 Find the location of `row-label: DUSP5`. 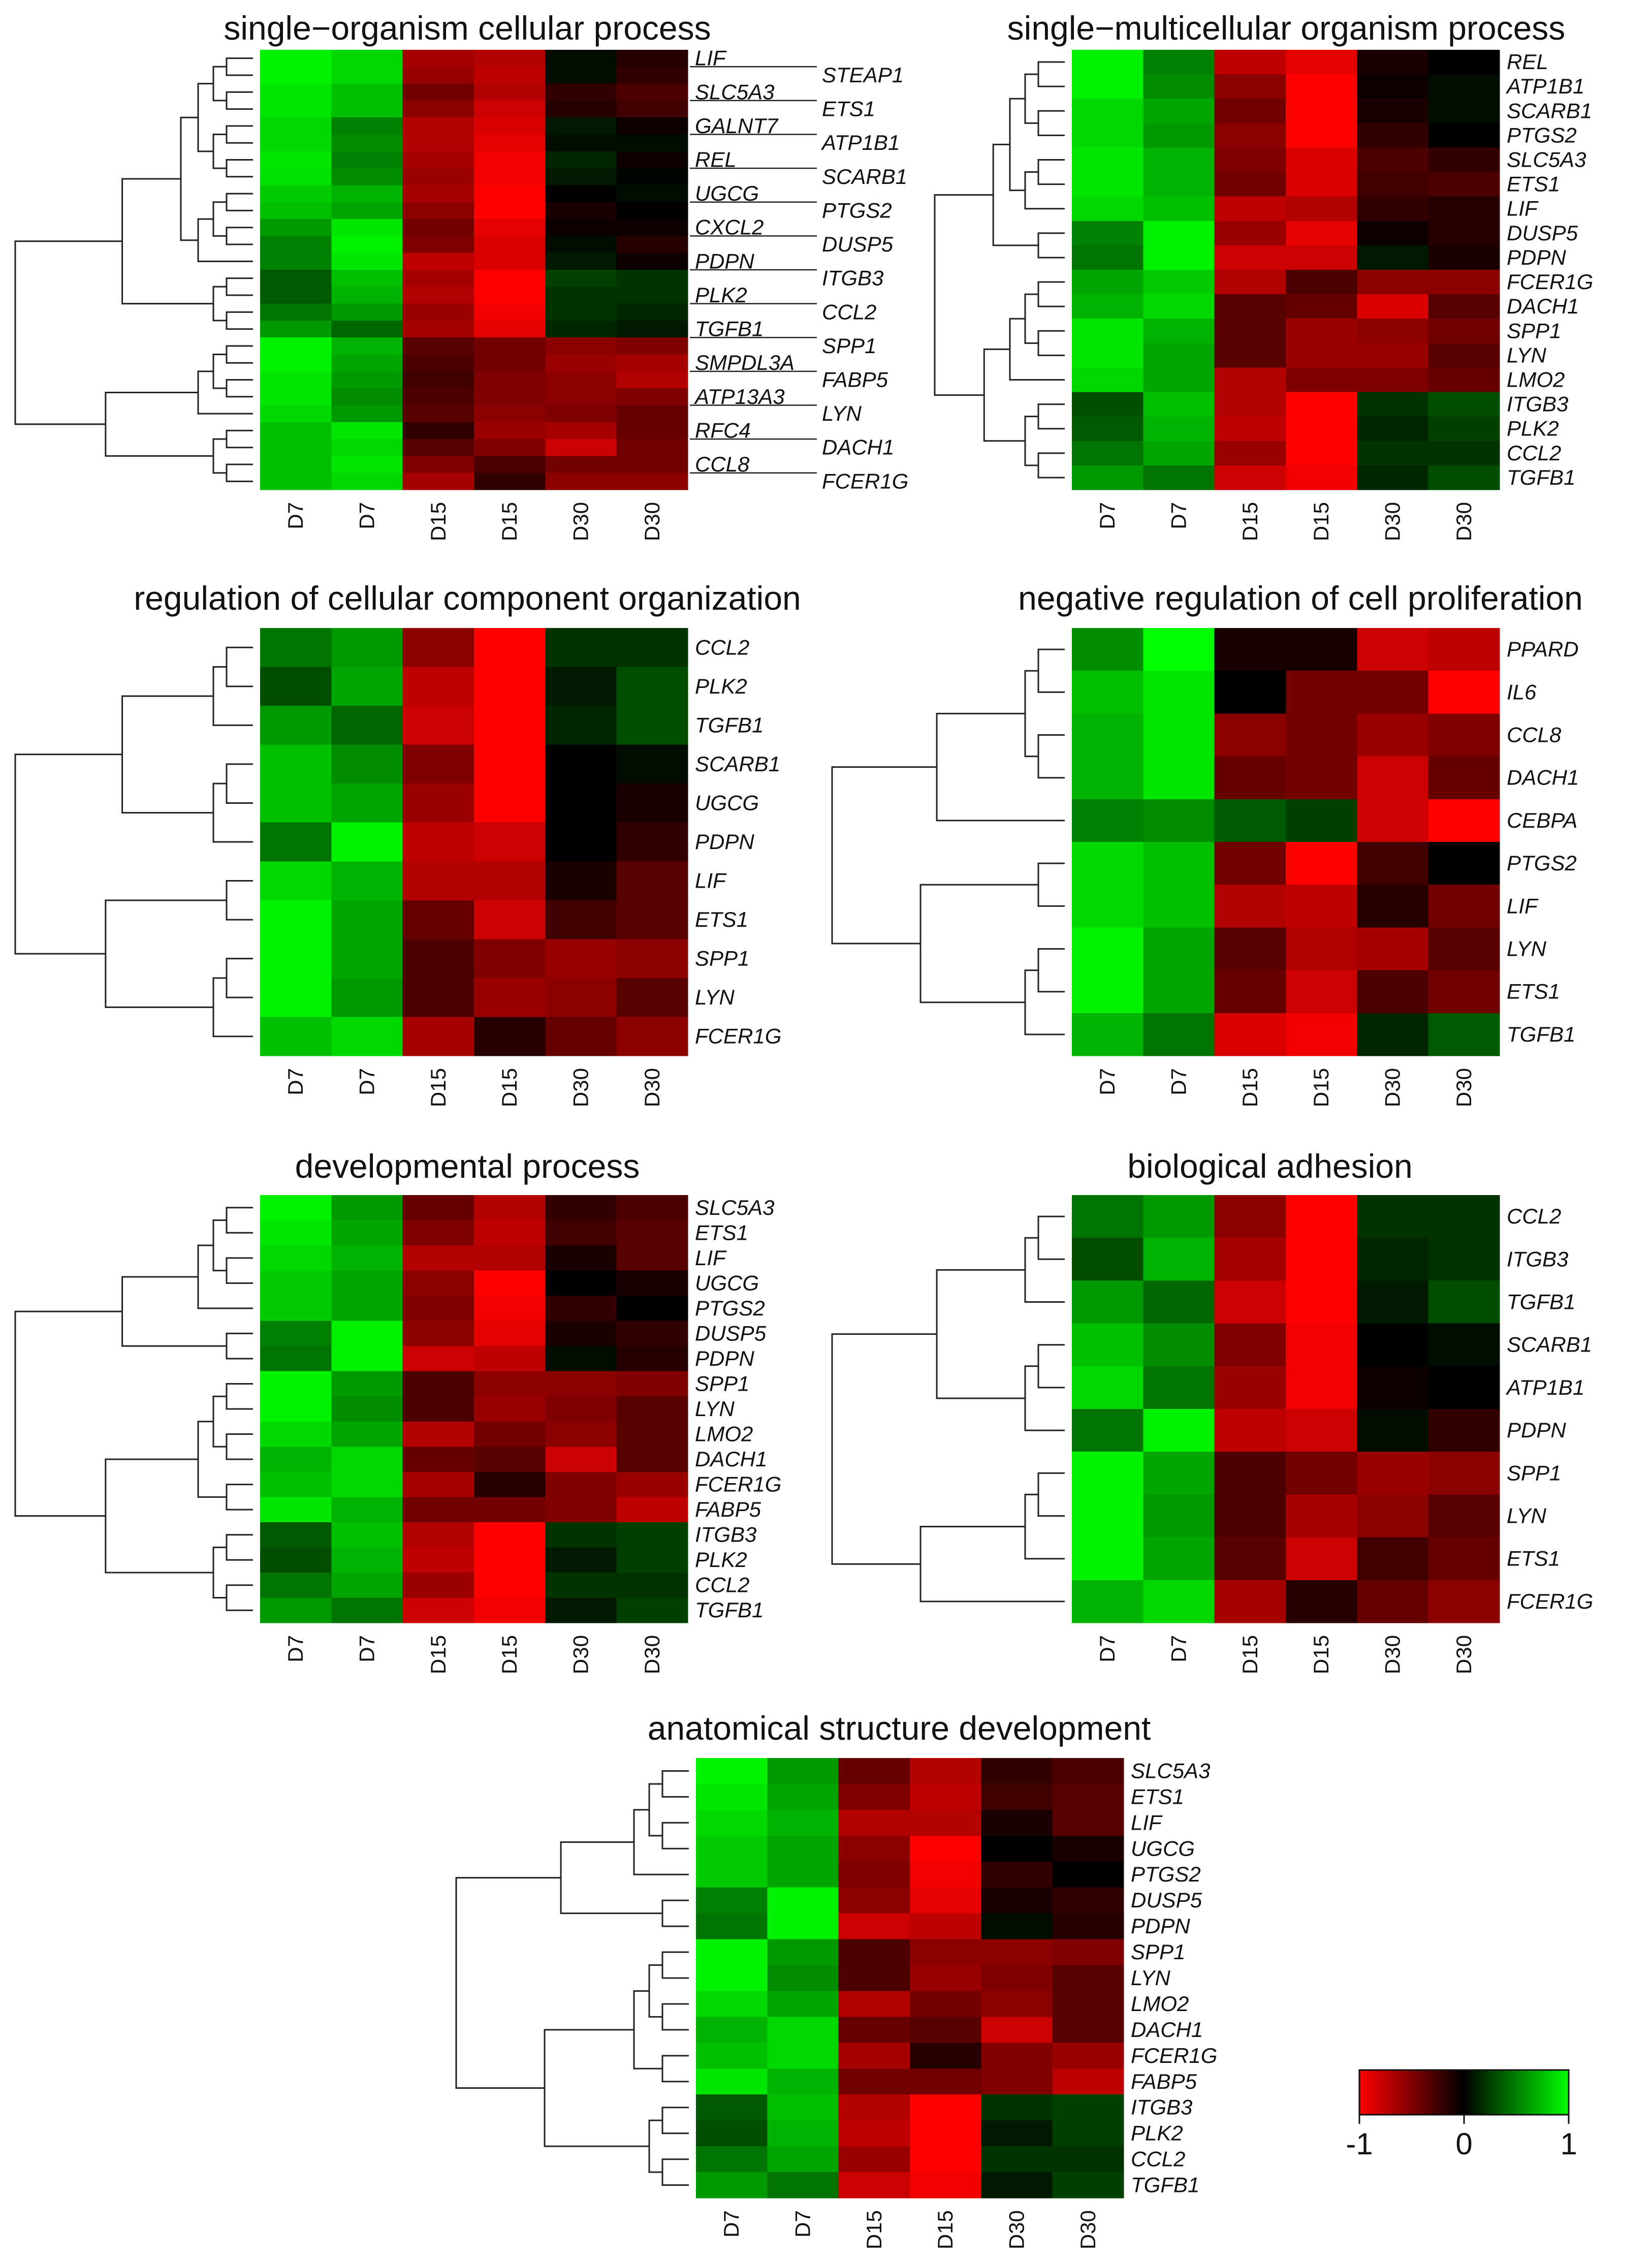

row-label: DUSP5 is located at coordinates (1542, 233).